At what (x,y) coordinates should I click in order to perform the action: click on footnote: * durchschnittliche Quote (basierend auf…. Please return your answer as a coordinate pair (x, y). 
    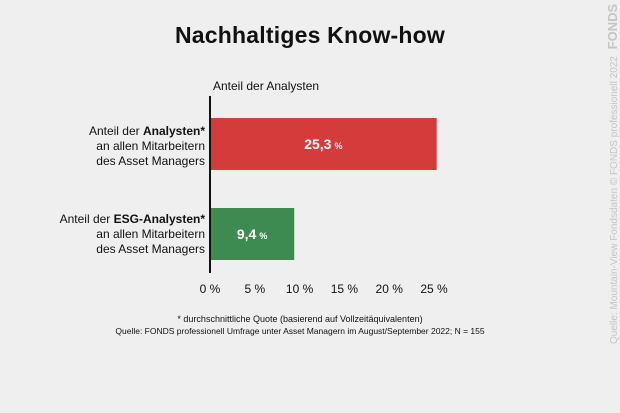
    Looking at the image, I should click on (300, 319).